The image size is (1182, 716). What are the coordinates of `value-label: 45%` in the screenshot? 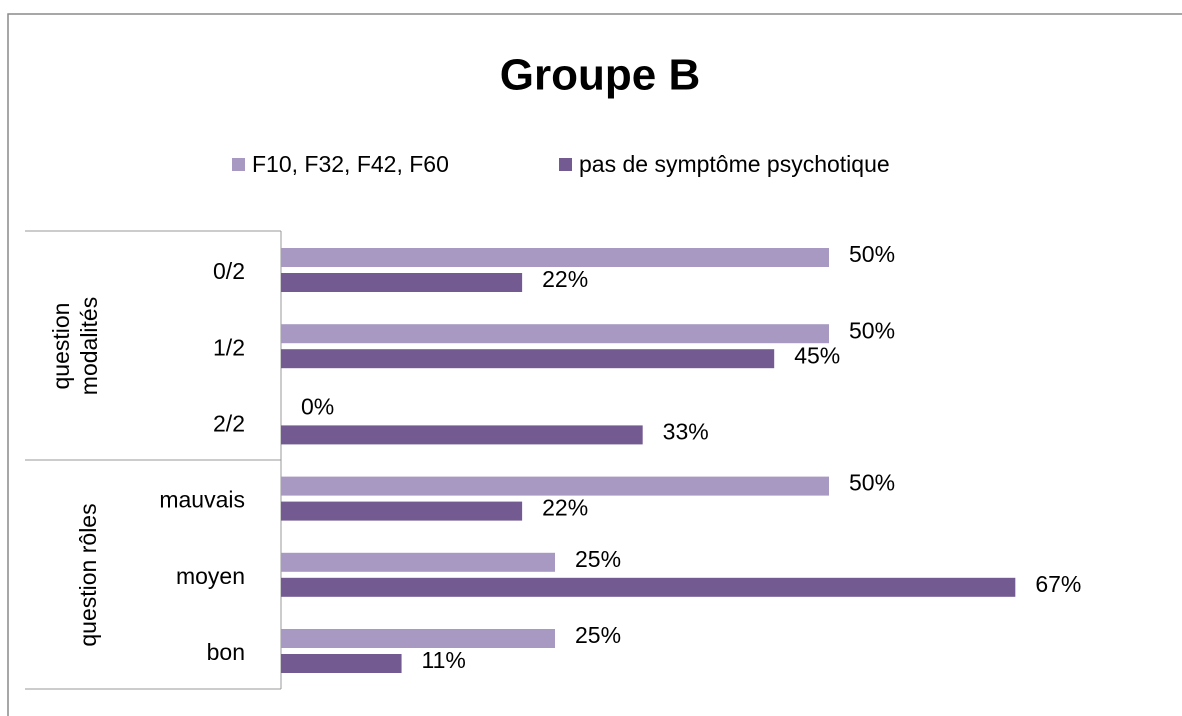 It's located at (817, 355).